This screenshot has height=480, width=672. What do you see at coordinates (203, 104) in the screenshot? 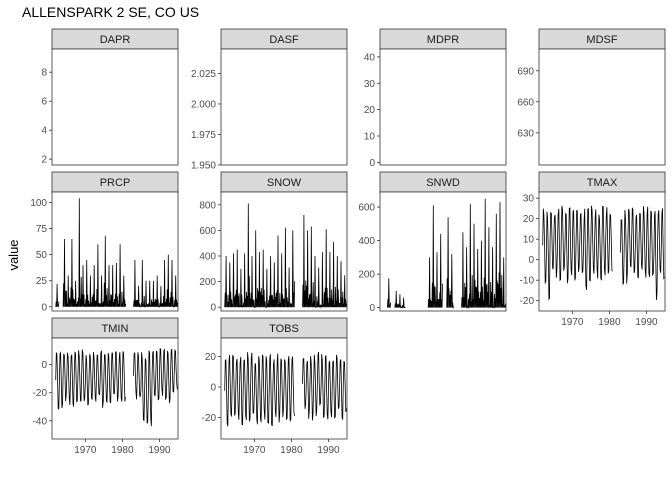
I see `y-tick-label: 2.000` at bounding box center [203, 104].